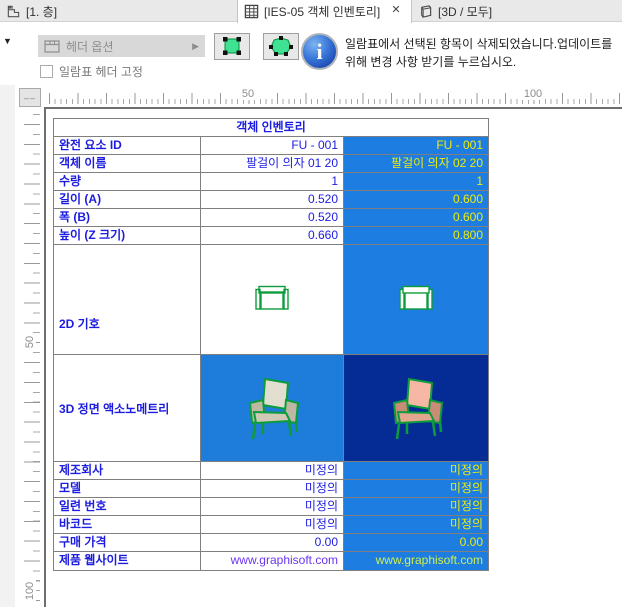  I want to click on cell-model-2-selected: 미정의, so click(416, 489).